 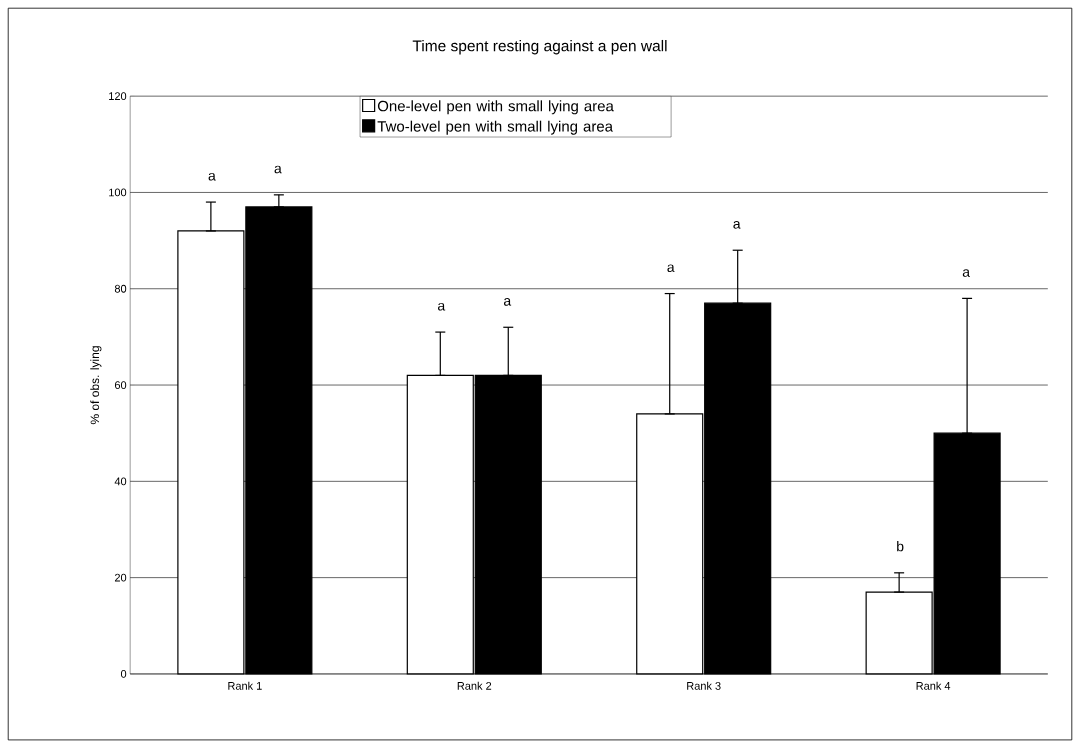 What do you see at coordinates (245, 685) in the screenshot?
I see `x-tick-label: Rank 1` at bounding box center [245, 685].